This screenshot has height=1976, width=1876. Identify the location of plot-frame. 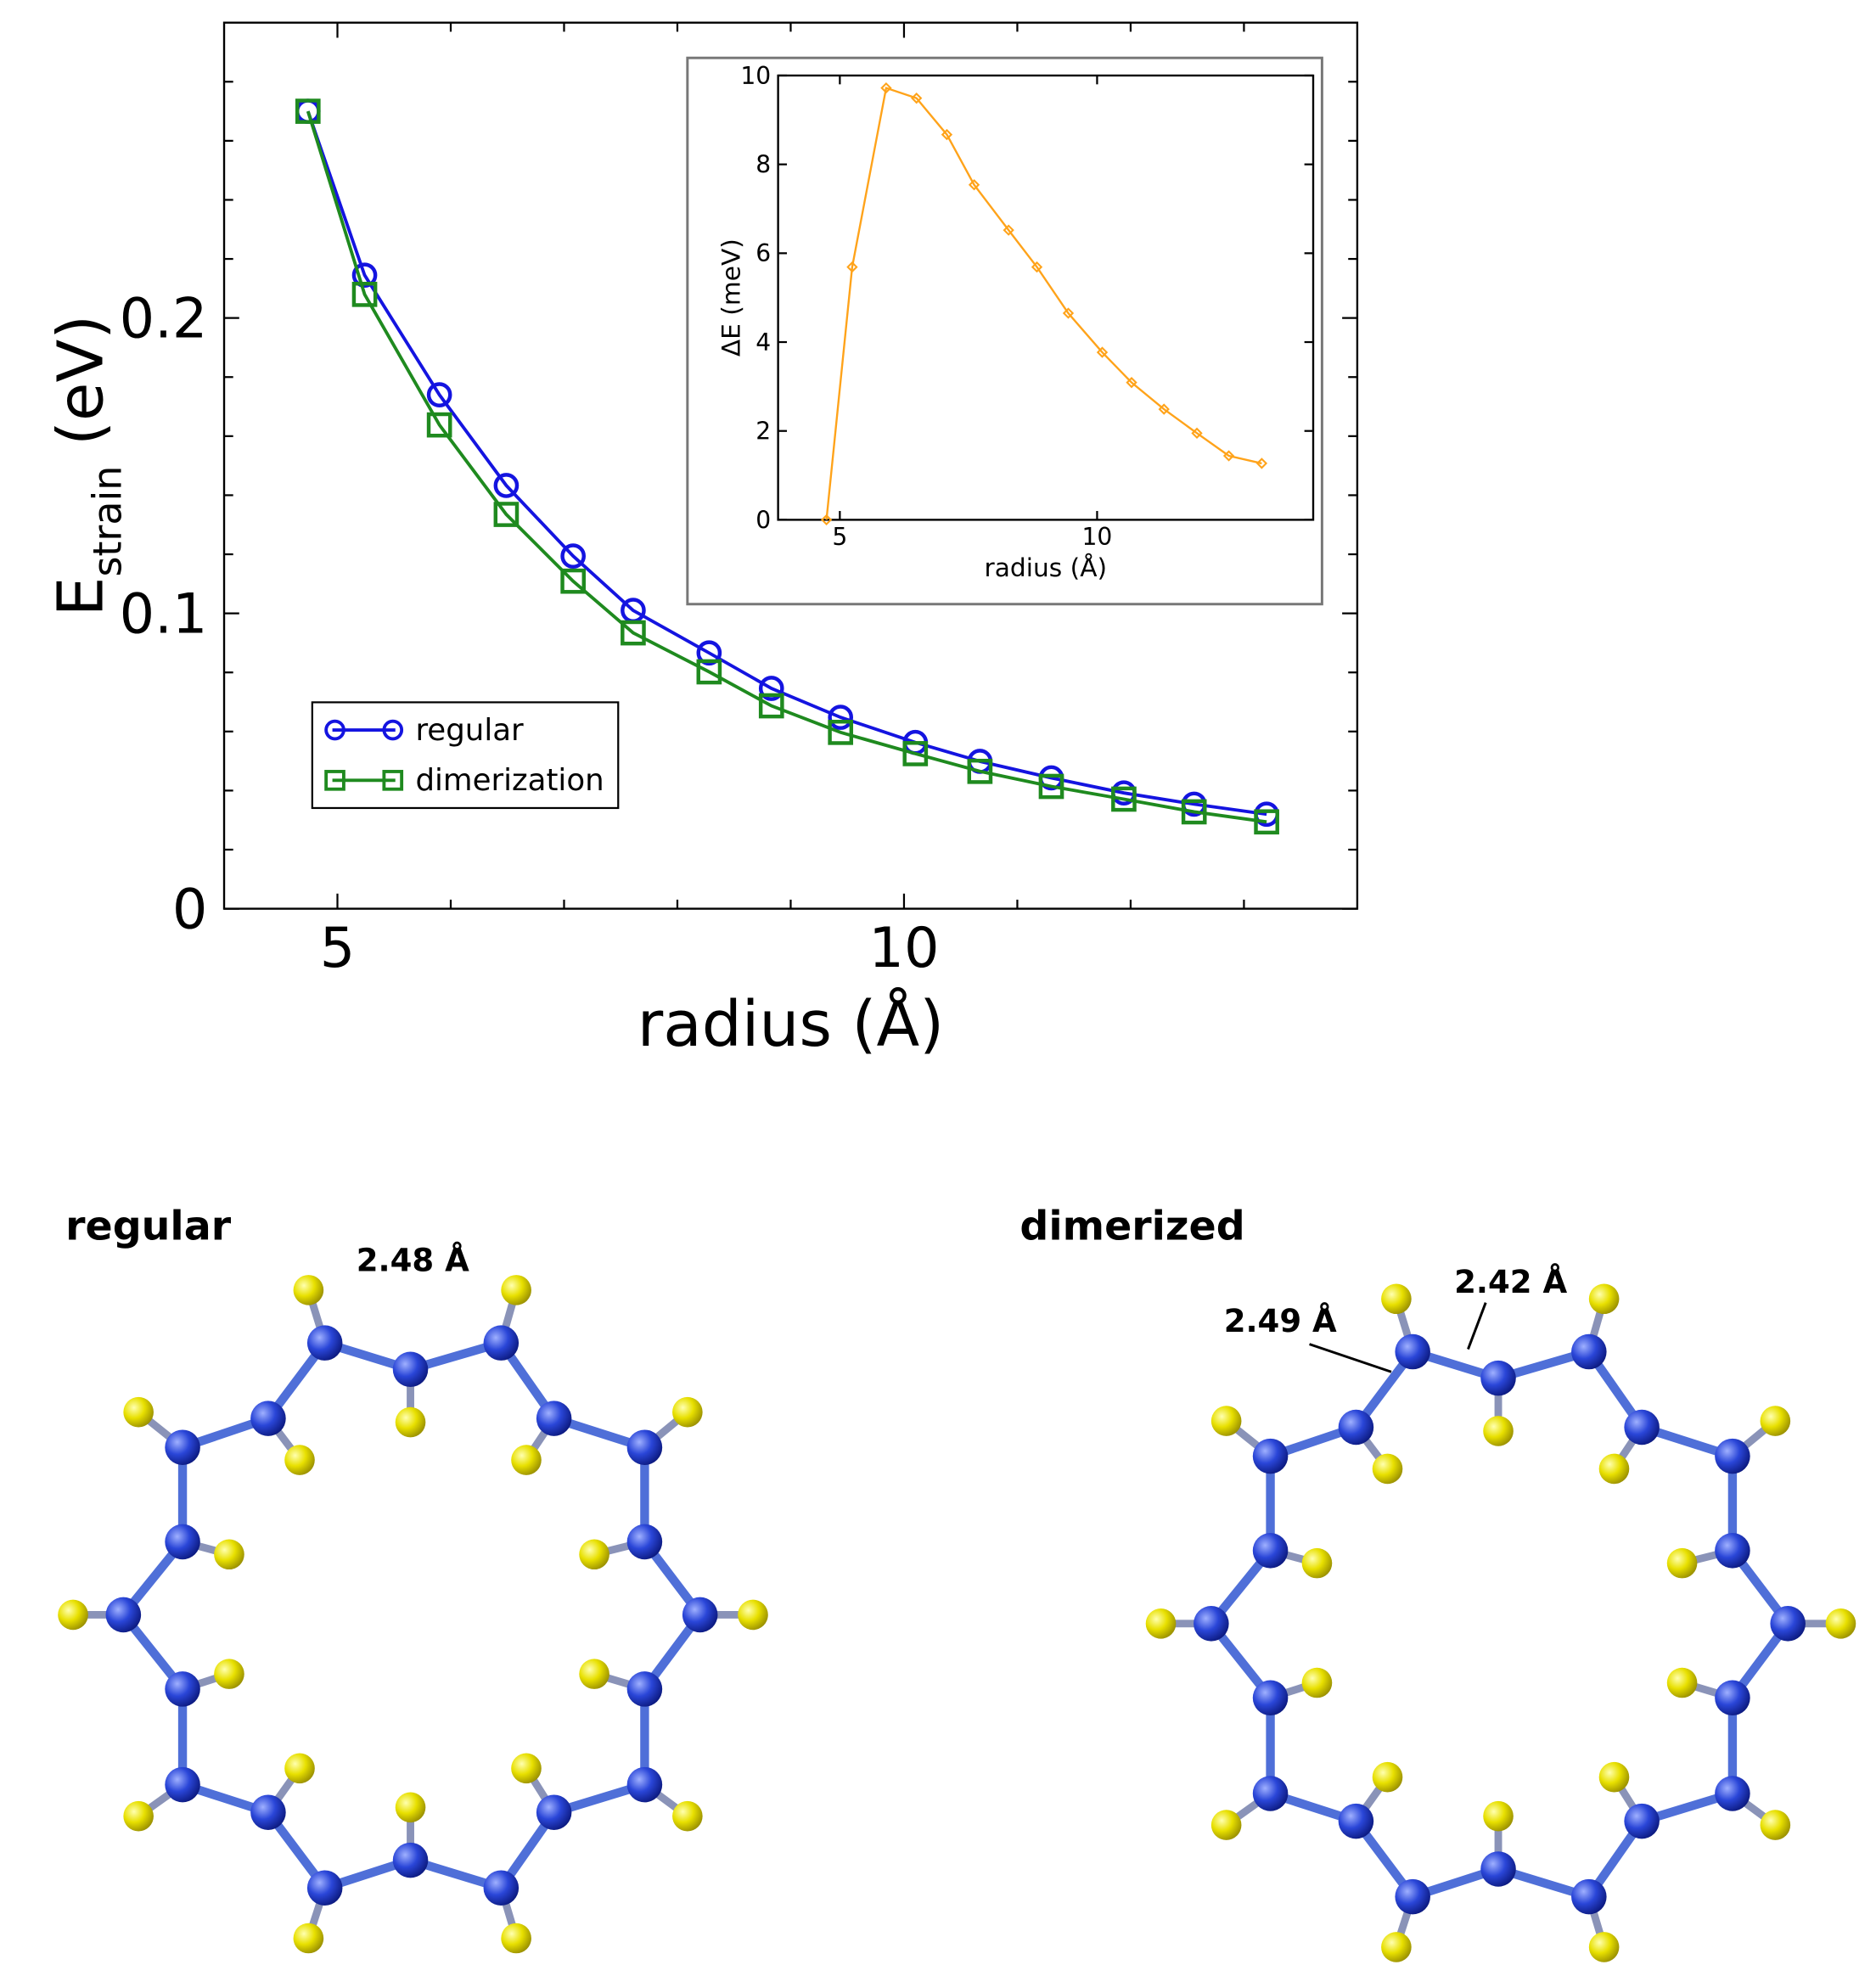
(1046, 297).